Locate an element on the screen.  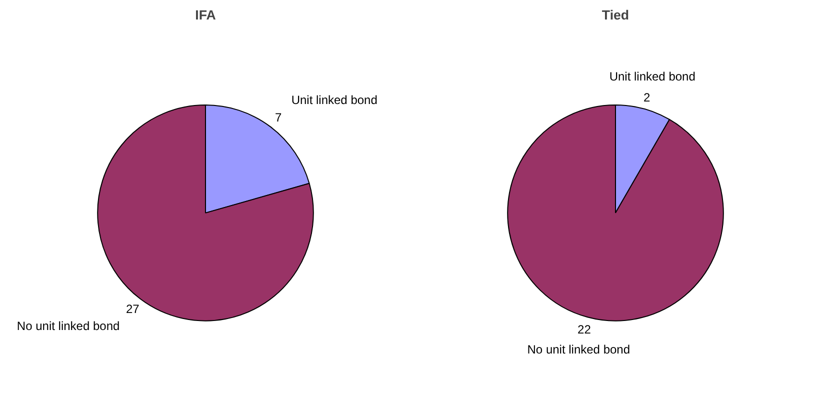
chart-title: IFA is located at coordinates (205, 15).